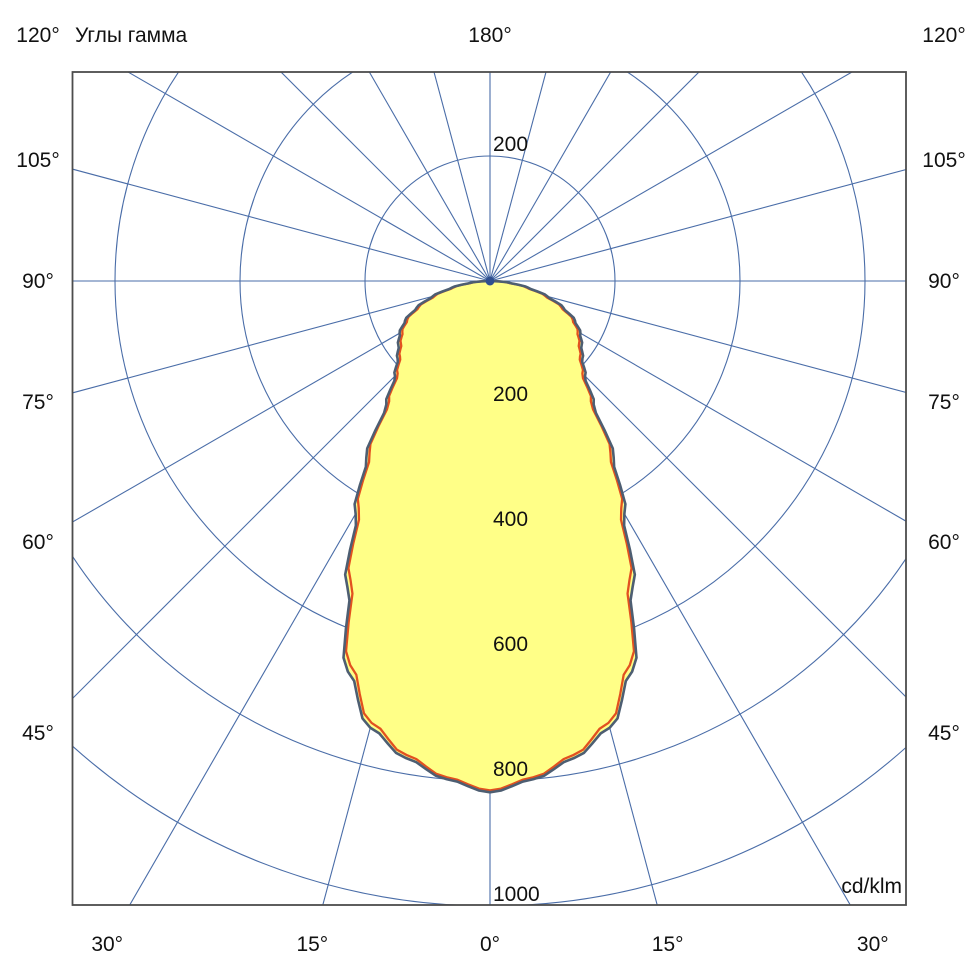 The height and width of the screenshot is (980, 980). Describe the element at coordinates (510, 769) in the screenshot. I see `radial-tick-label: 800` at that location.